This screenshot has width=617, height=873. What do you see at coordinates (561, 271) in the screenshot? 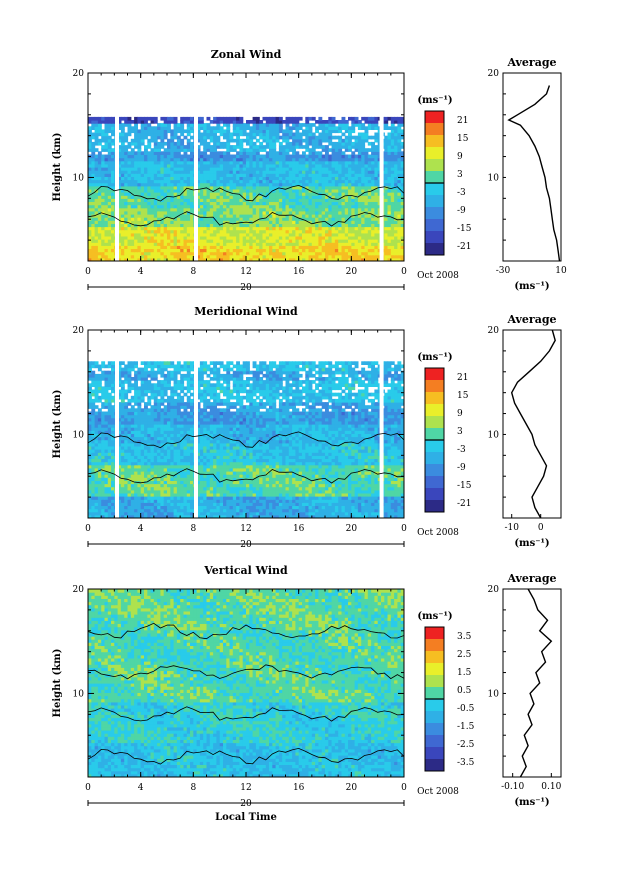
I see `average-x-tick-label: 10` at bounding box center [561, 271].